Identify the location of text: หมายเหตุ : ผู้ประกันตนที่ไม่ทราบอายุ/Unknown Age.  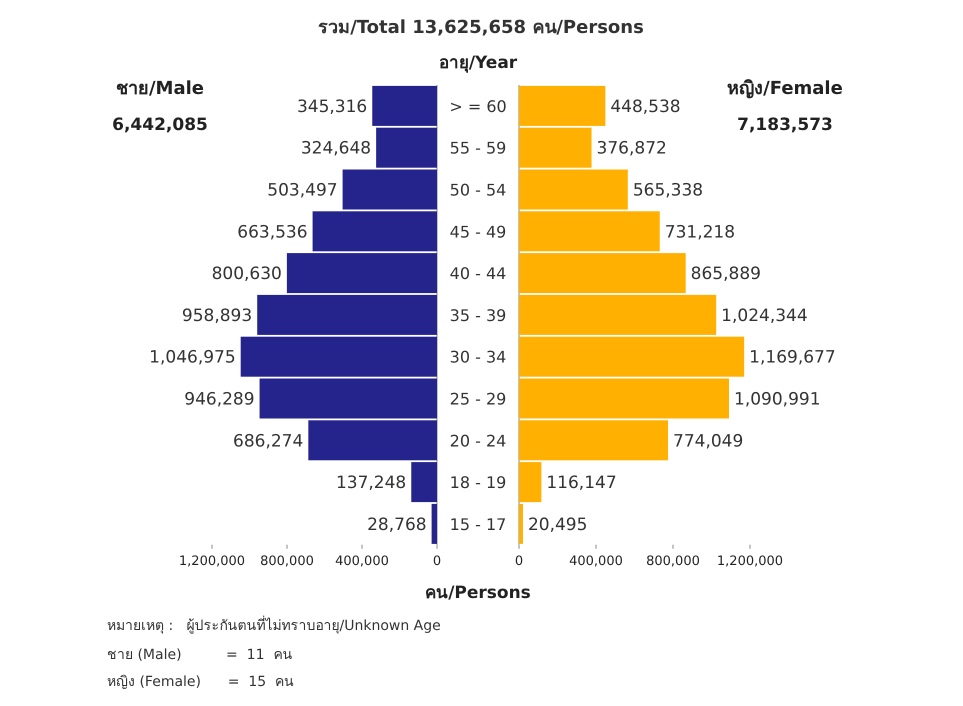
(274, 625).